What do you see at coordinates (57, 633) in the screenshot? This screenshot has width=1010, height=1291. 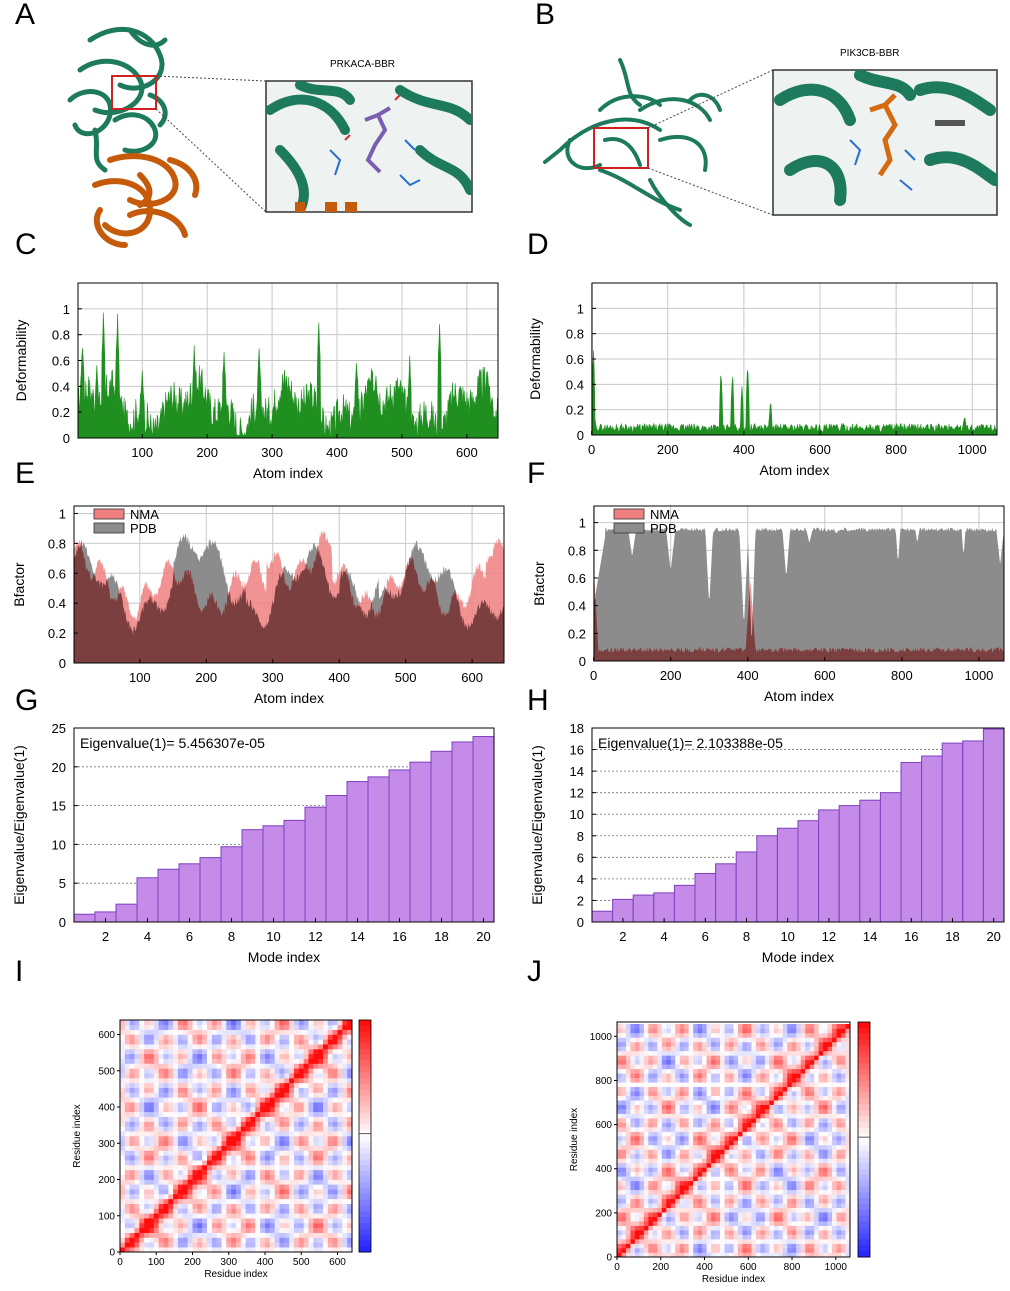 I see `y-tick-label: 0.2` at bounding box center [57, 633].